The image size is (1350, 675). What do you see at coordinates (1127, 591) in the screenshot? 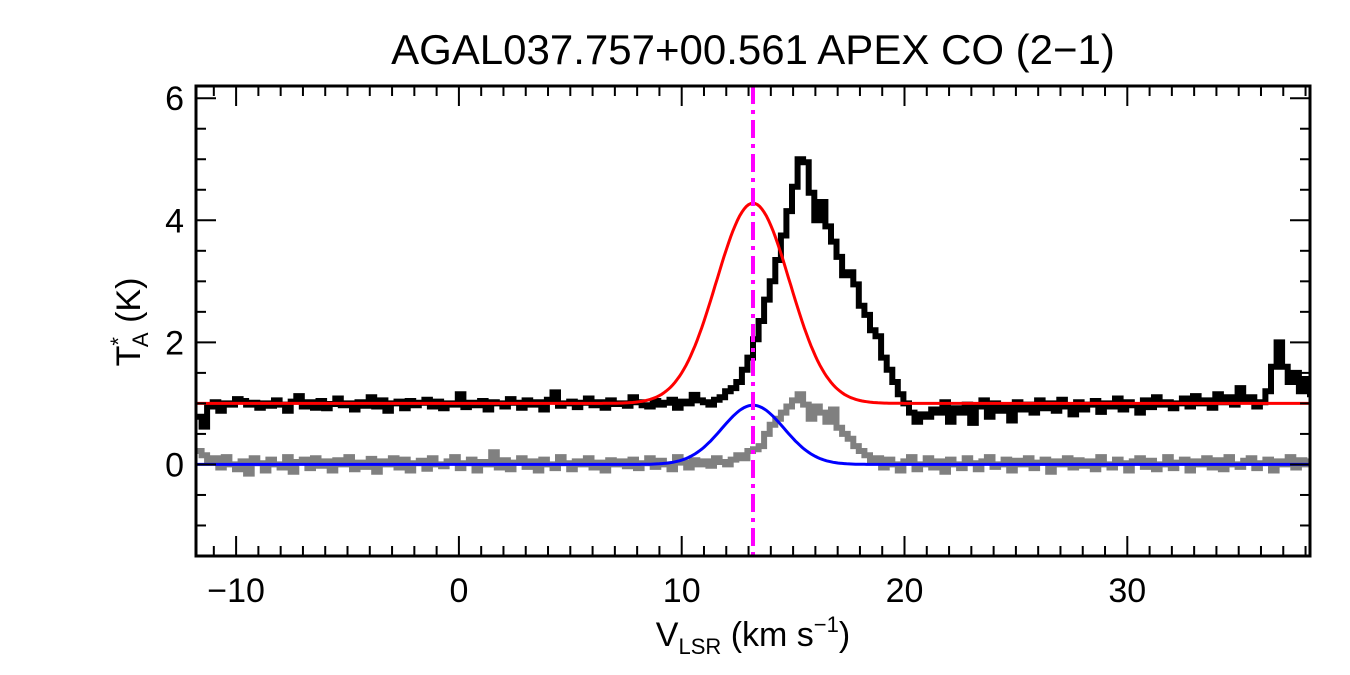
I see `x-tick-label: 30` at bounding box center [1127, 591].